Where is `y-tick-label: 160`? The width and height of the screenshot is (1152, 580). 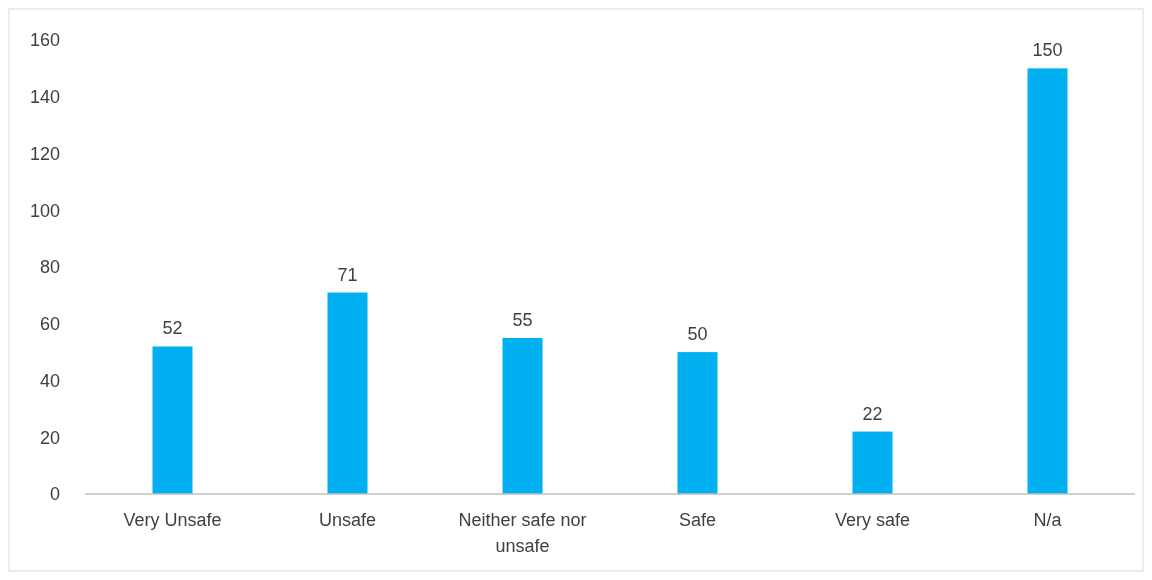 y-tick-label: 160 is located at coordinates (44, 40).